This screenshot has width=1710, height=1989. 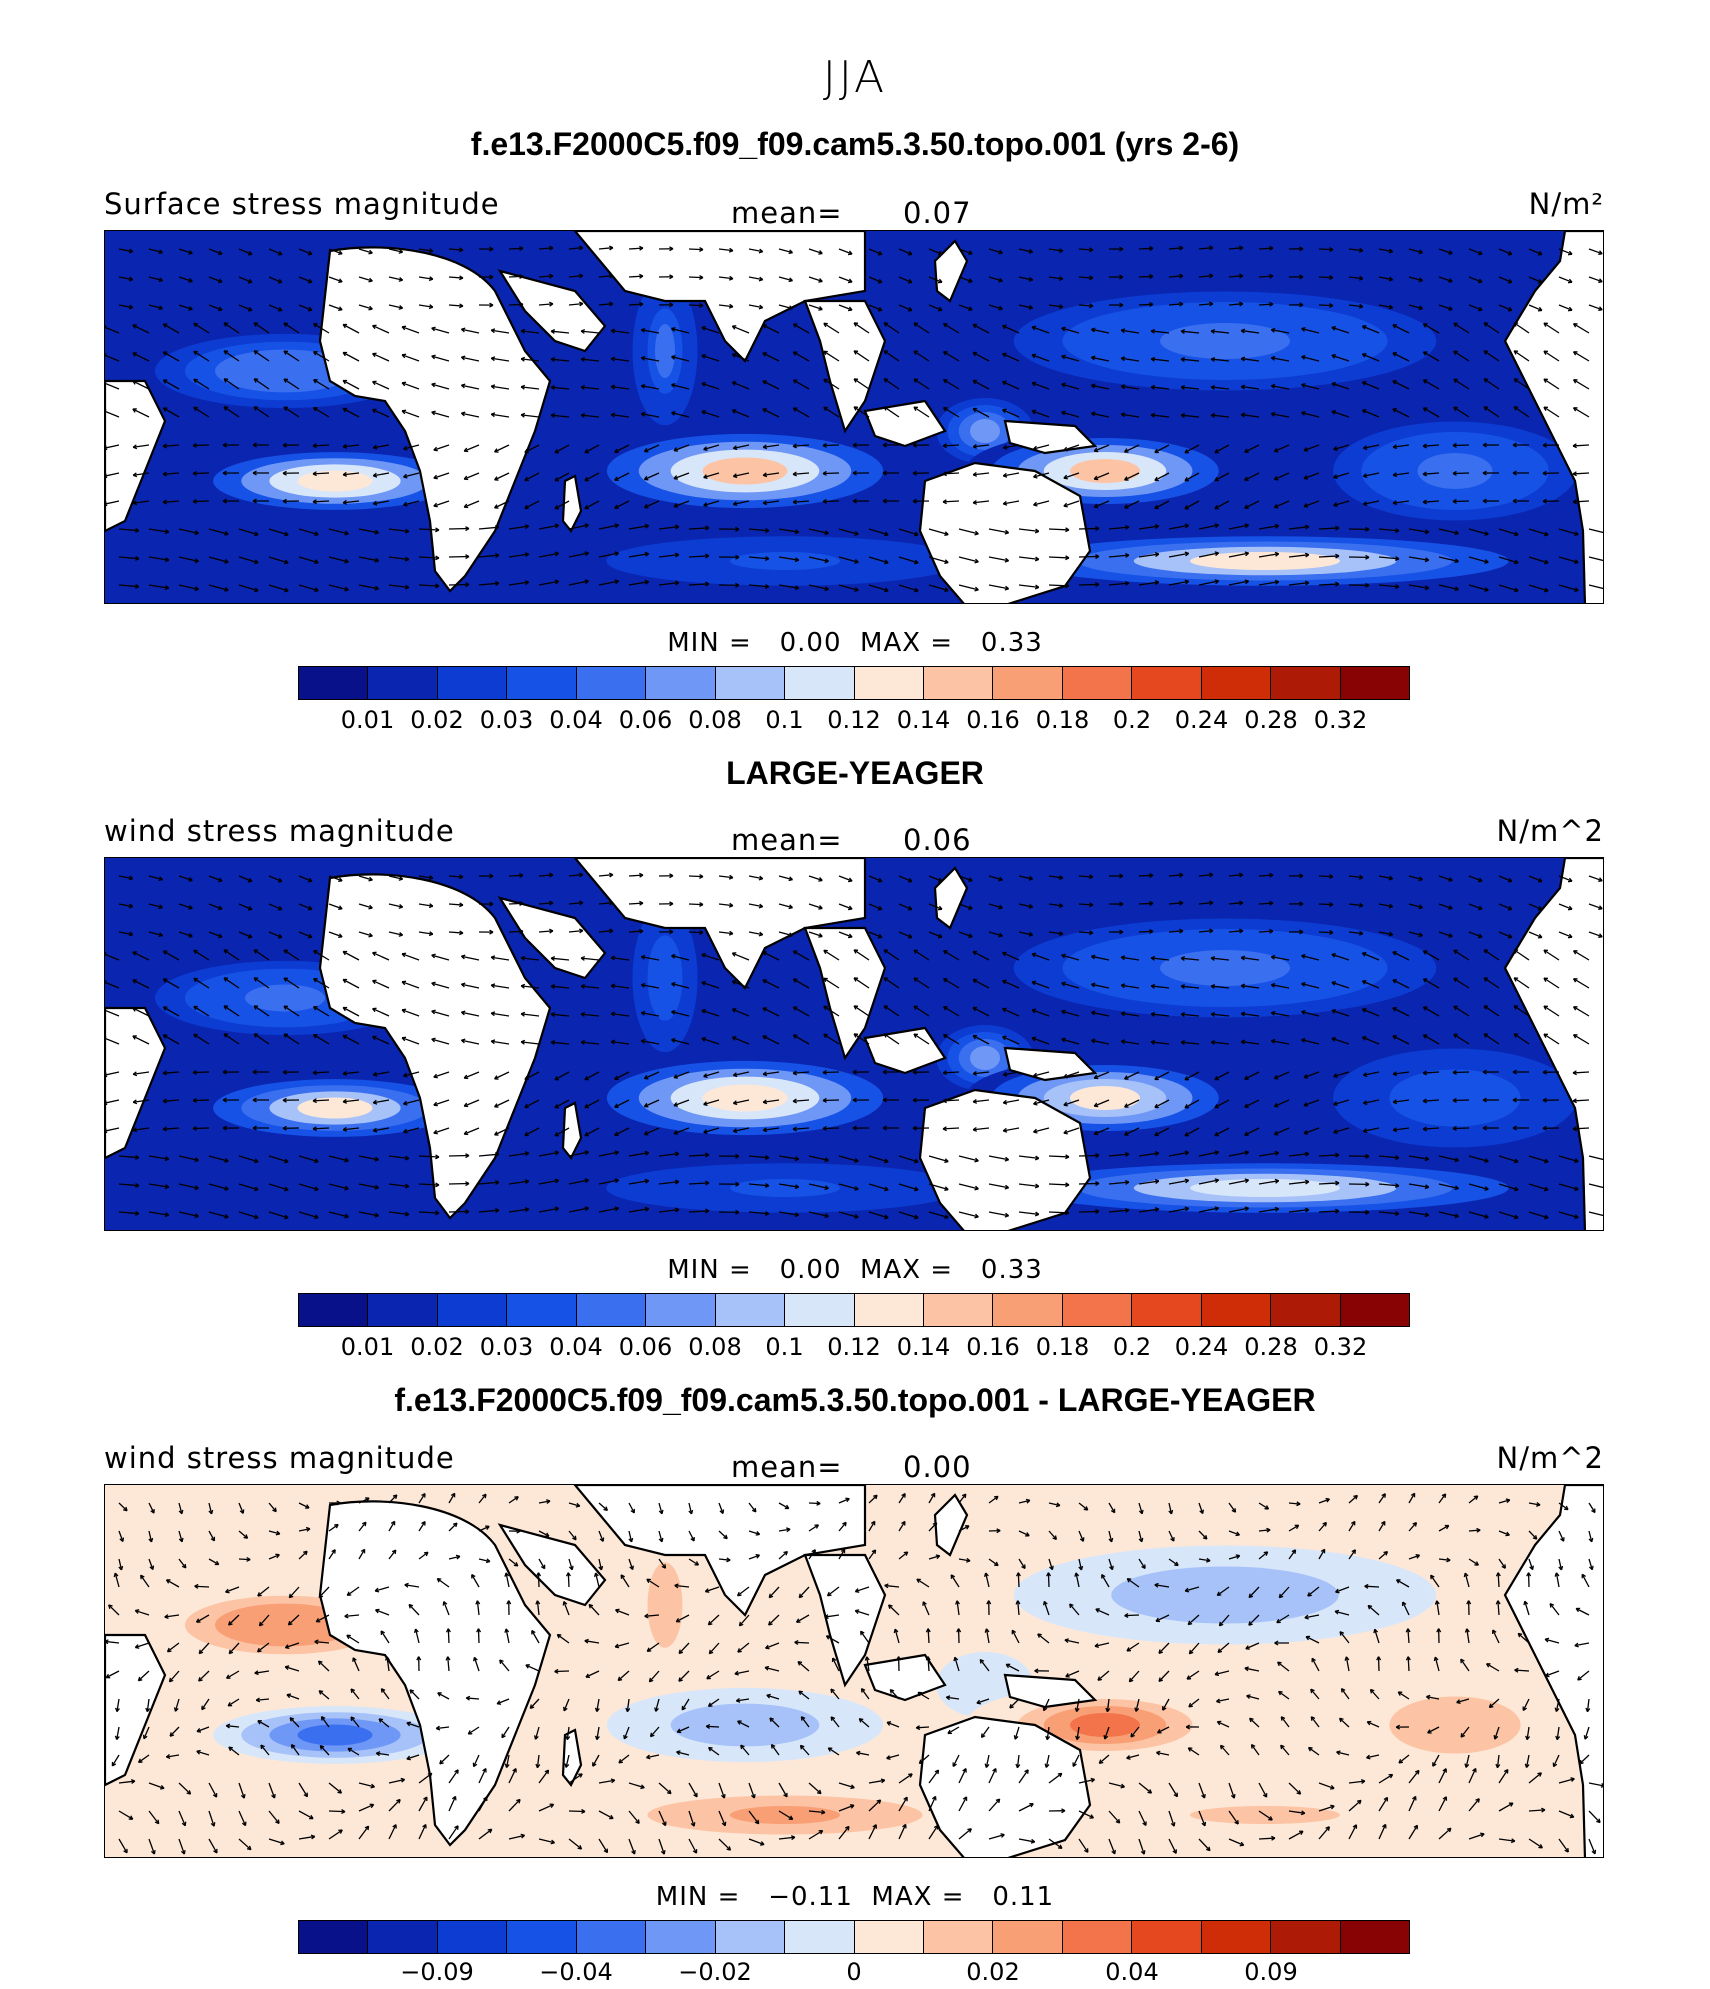 What do you see at coordinates (715, 1972) in the screenshot?
I see `colorbar-tick-label: −0.02` at bounding box center [715, 1972].